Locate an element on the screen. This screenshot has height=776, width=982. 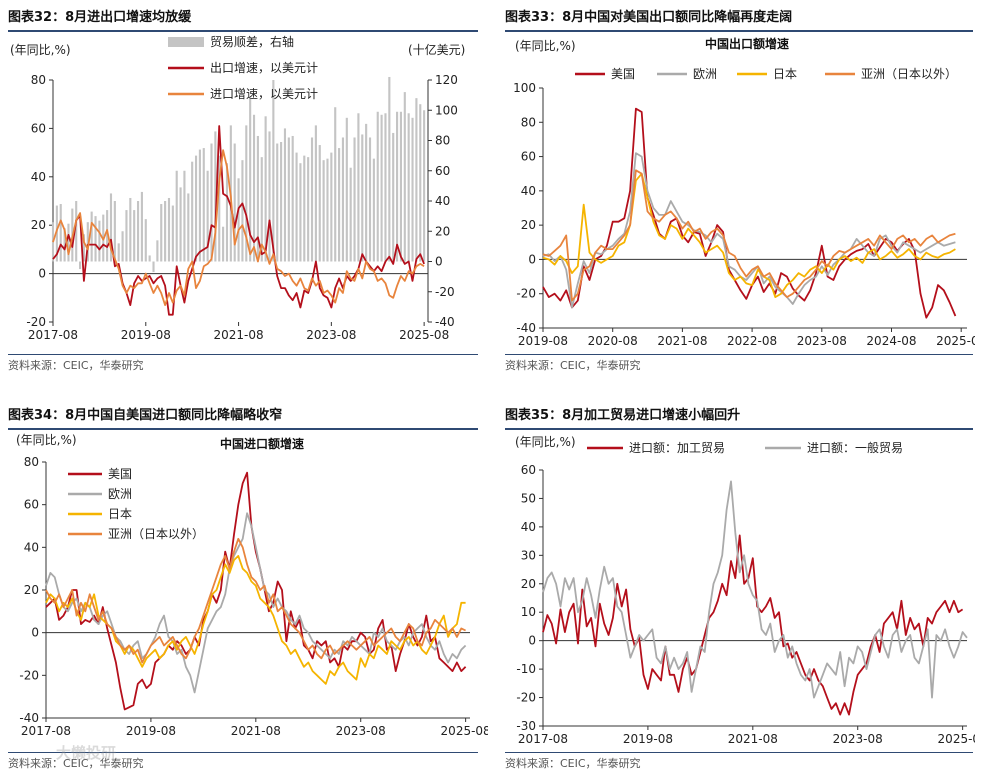
legend-label: 亚洲（日本以外） is located at coordinates (156, 534).